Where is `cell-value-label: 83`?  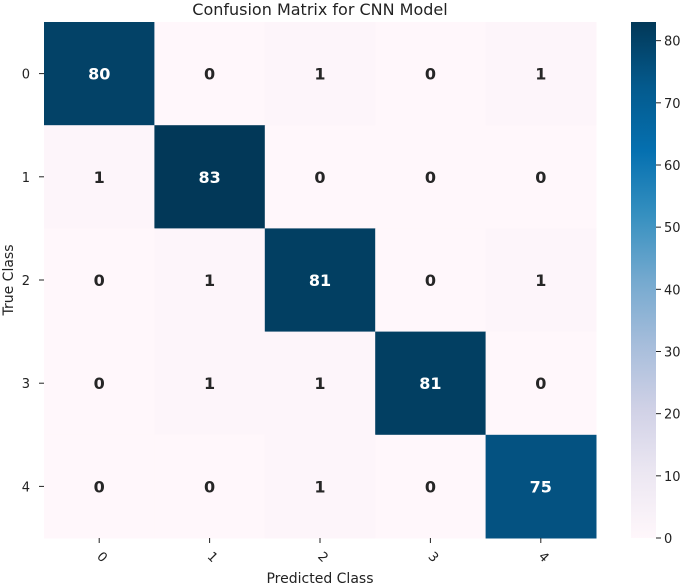
cell-value-label: 83 is located at coordinates (209, 177).